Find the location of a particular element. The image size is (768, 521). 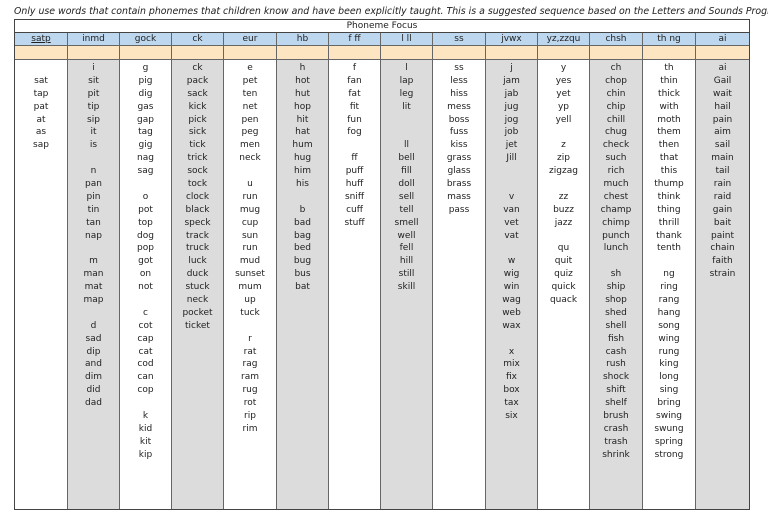

word-item: check is located at coordinates (616, 145).